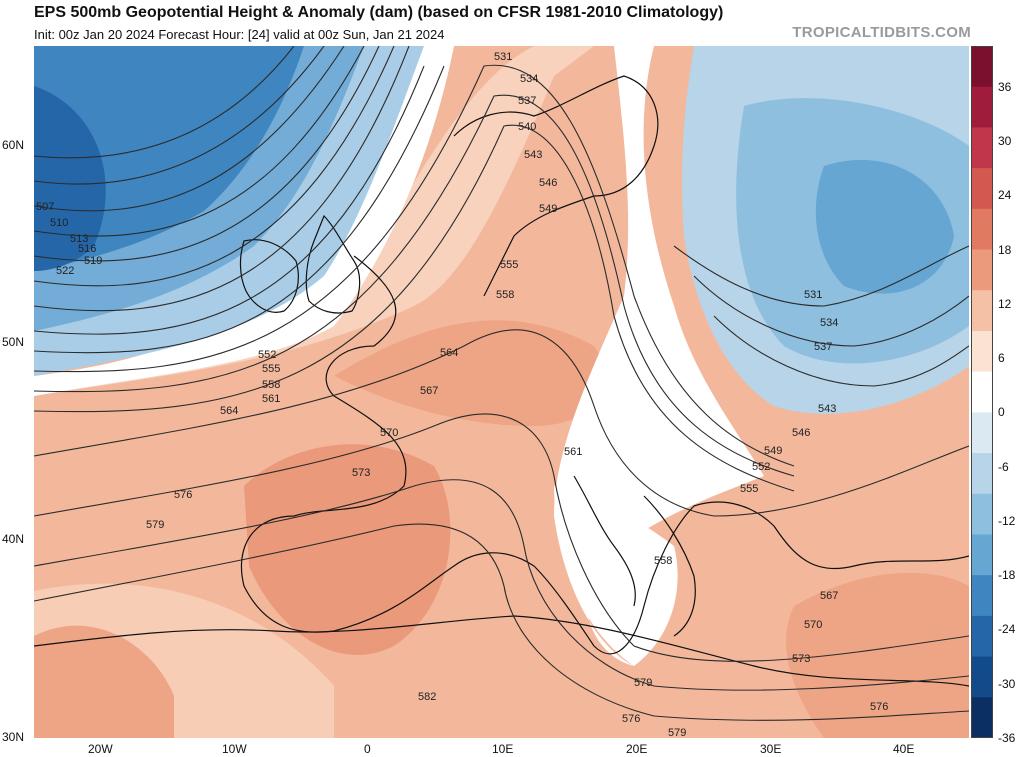 Image resolution: width=1024 pixels, height=757 pixels. Describe the element at coordinates (527, 127) in the screenshot. I see `contour-label: 540` at that location.